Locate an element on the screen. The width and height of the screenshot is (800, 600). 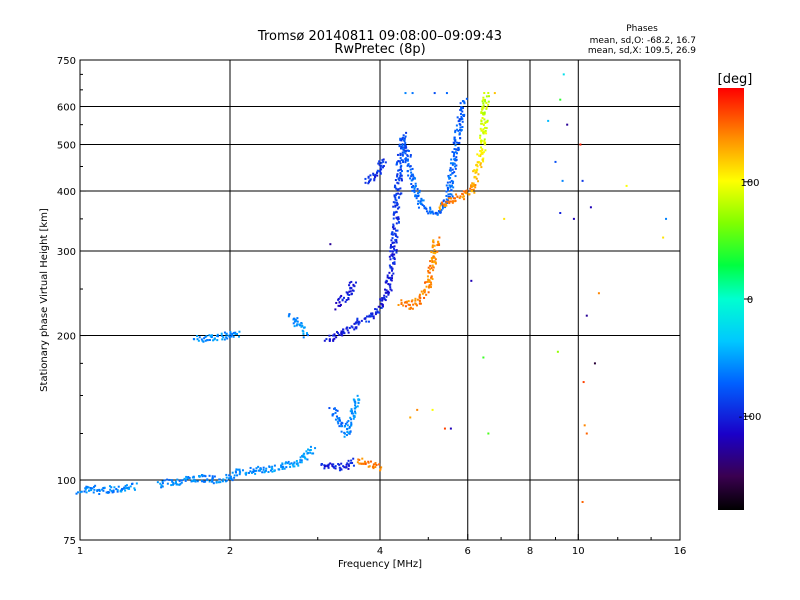
y-tick-label: 75 is located at coordinates (69, 541).